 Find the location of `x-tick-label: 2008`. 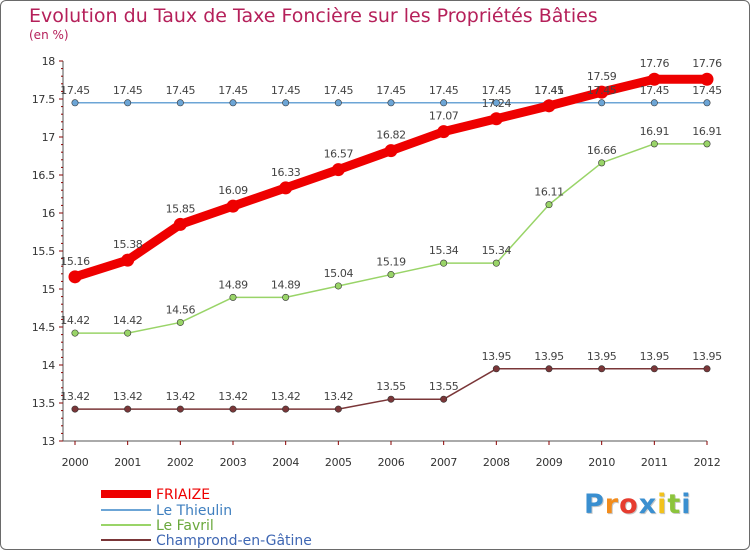

x-tick-label: 2008 is located at coordinates (496, 462).